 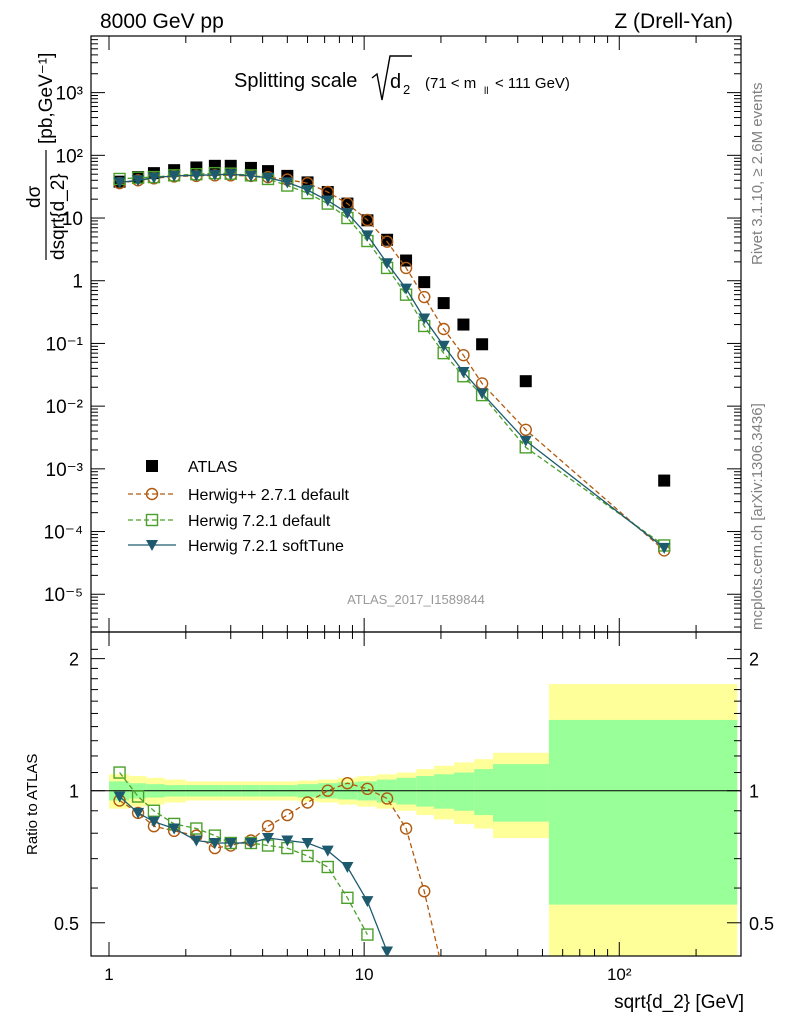 I want to click on y-tick-label: 10⁻¹, so click(x=65, y=344).